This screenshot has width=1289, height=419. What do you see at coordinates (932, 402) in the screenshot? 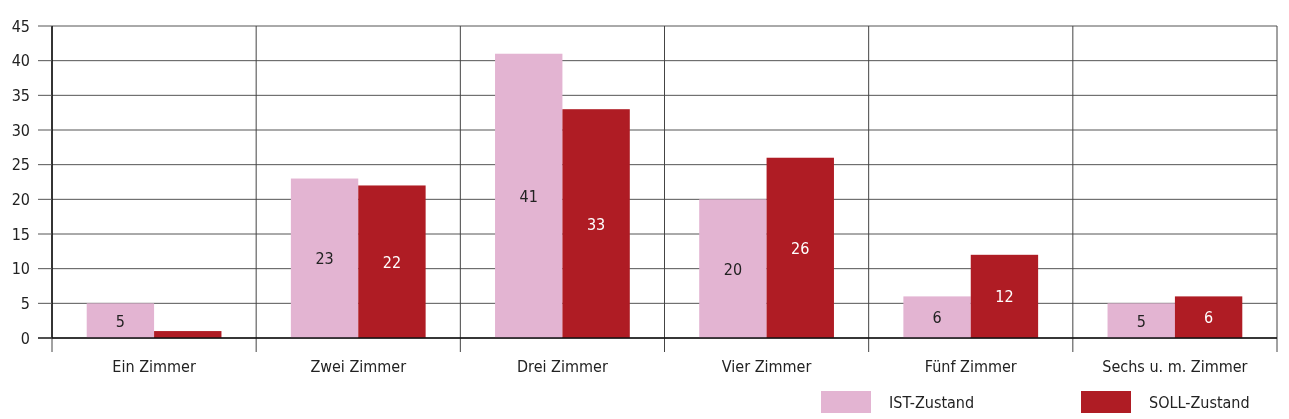
I see `legend-label: IST-Zustand` at bounding box center [932, 402].